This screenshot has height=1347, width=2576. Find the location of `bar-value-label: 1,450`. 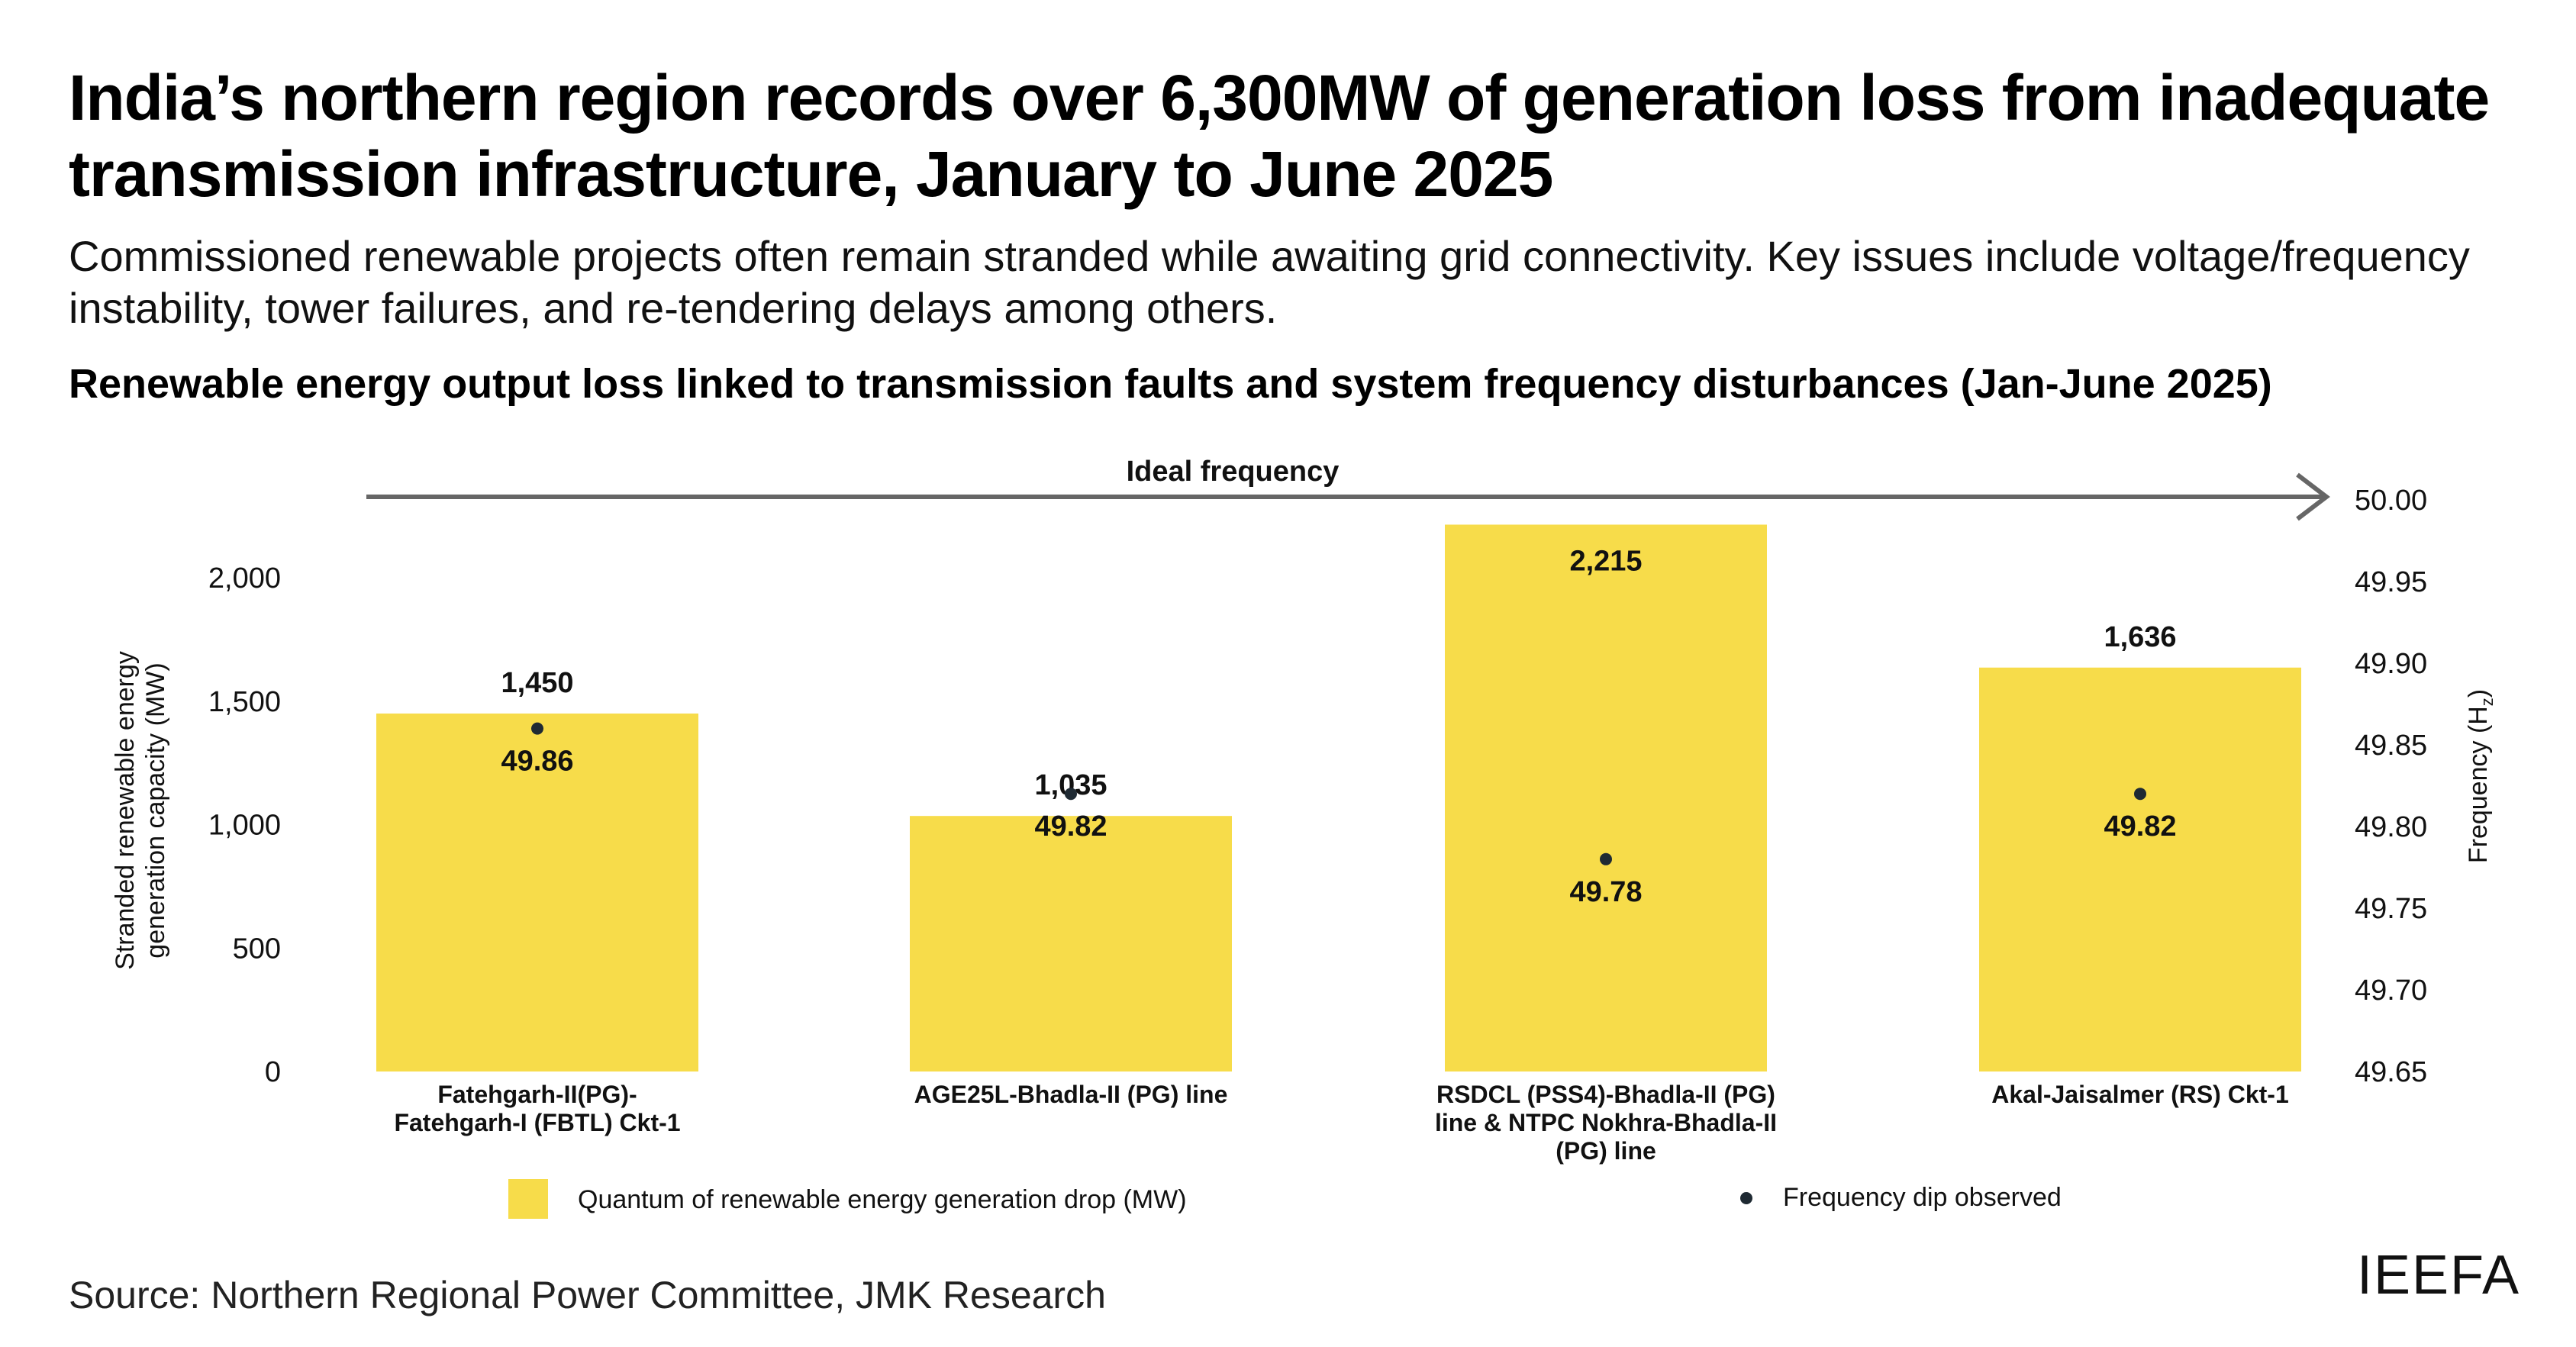

bar-value-label: 1,450 is located at coordinates (537, 683).